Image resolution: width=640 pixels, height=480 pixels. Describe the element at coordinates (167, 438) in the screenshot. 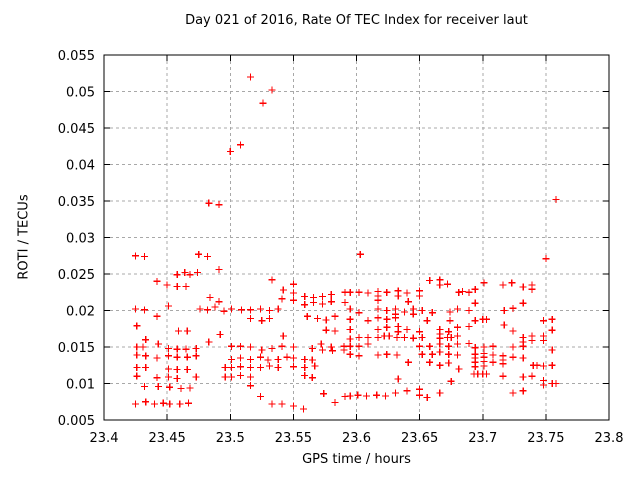

I see `x-tick-label: 23.45` at that location.